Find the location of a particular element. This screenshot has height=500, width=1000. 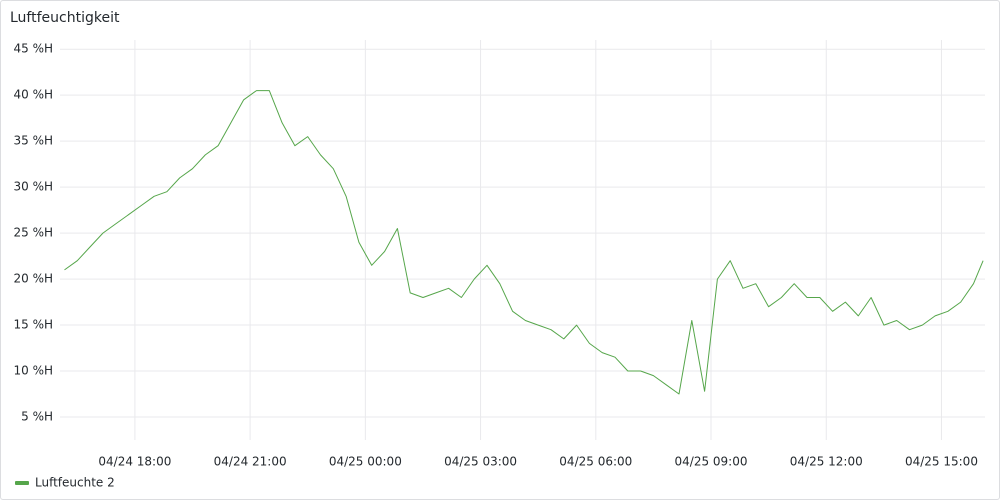

x-tick-label: 04/25 03:00 is located at coordinates (480, 462).